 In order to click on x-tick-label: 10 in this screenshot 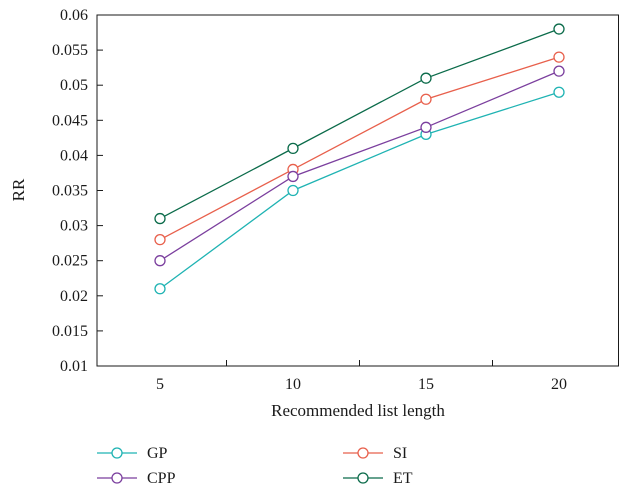, I will do `click(293, 384)`.